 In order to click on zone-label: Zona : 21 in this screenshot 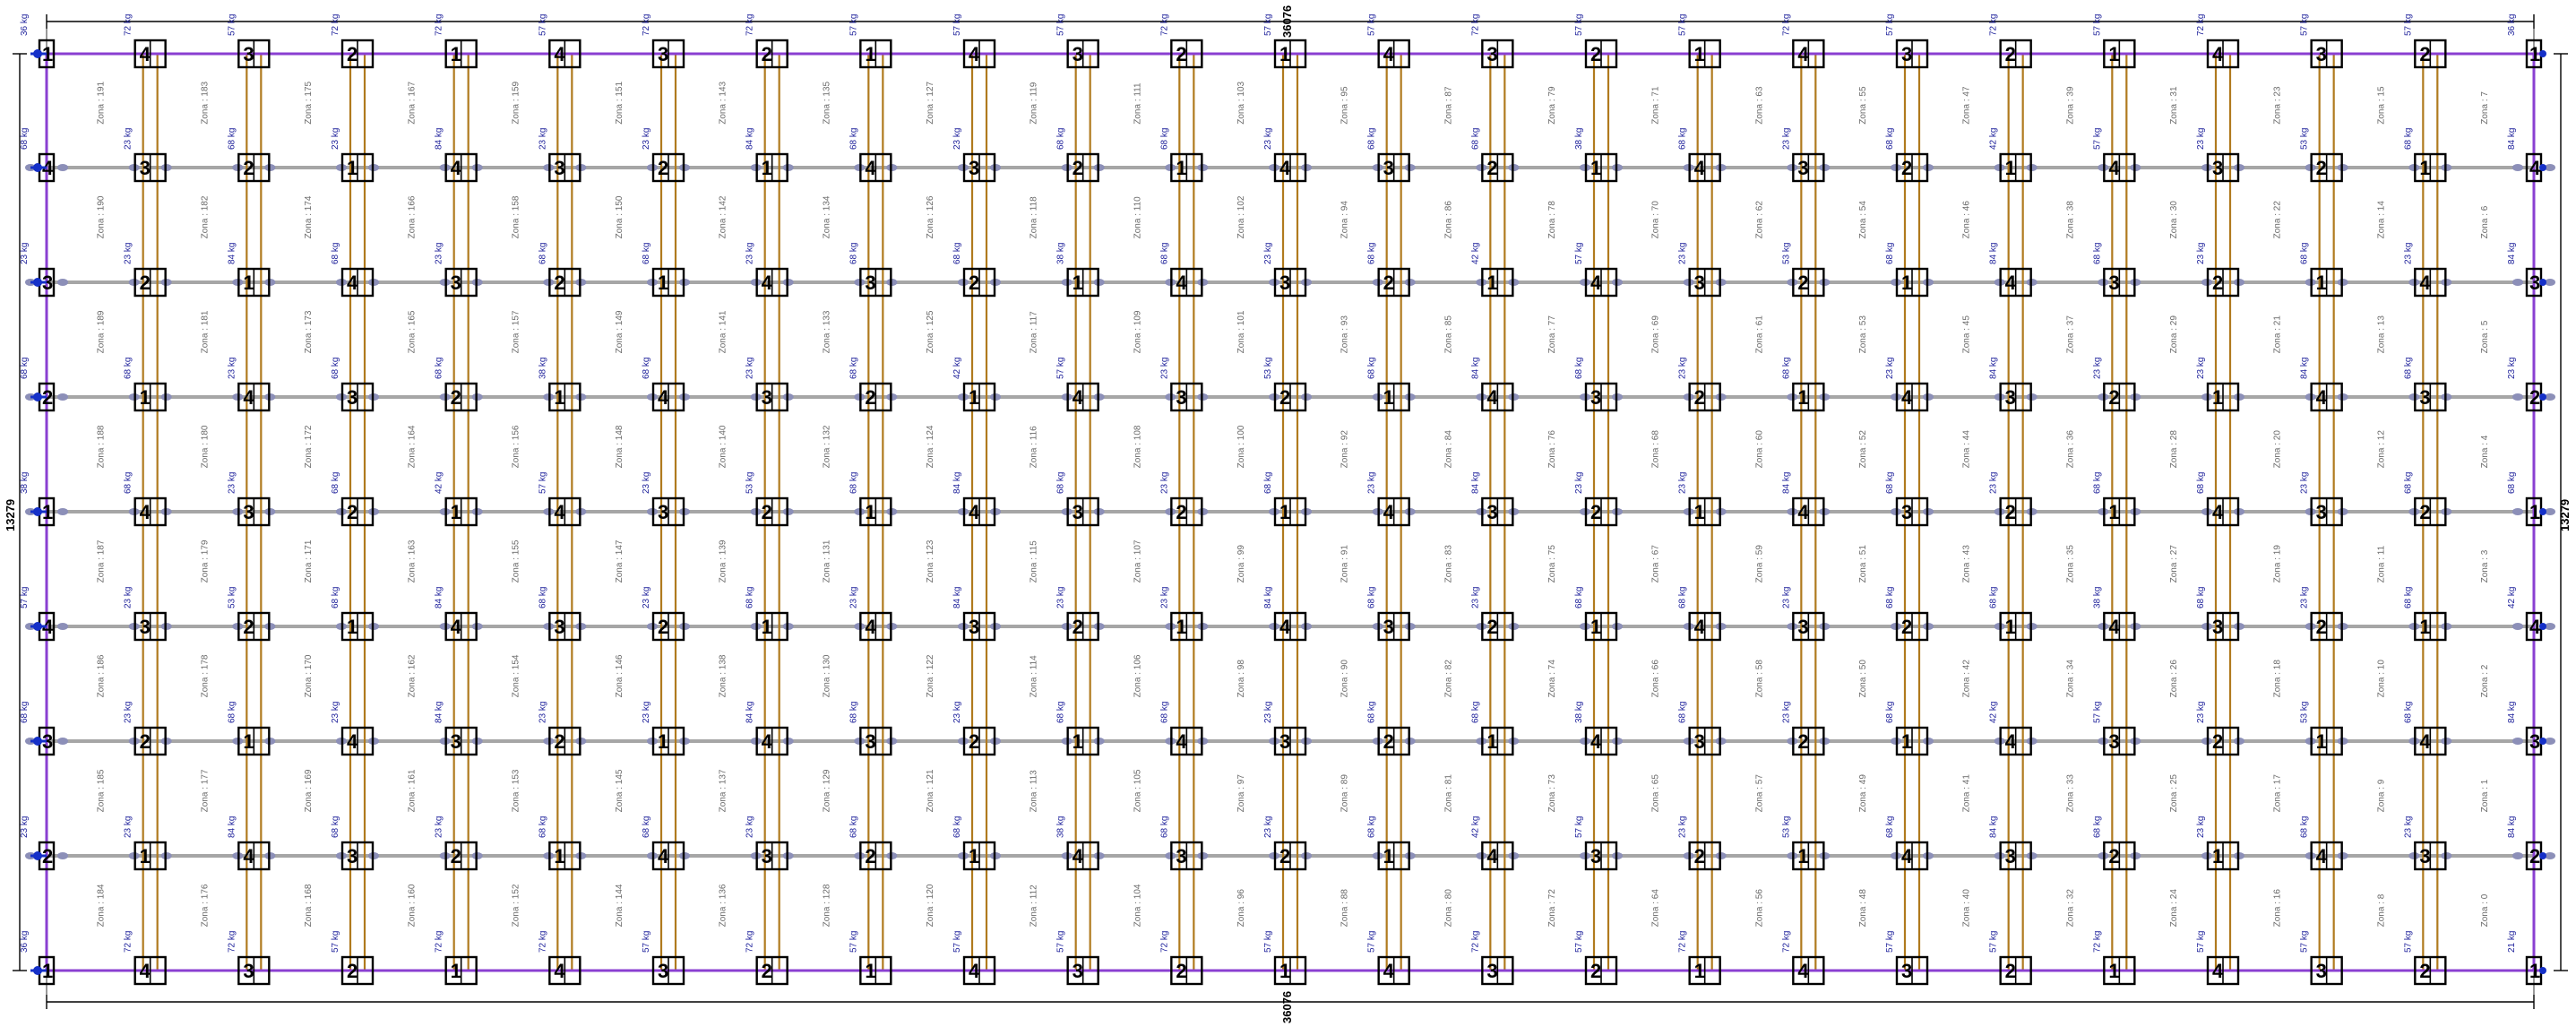, I will do `click(2278, 334)`.